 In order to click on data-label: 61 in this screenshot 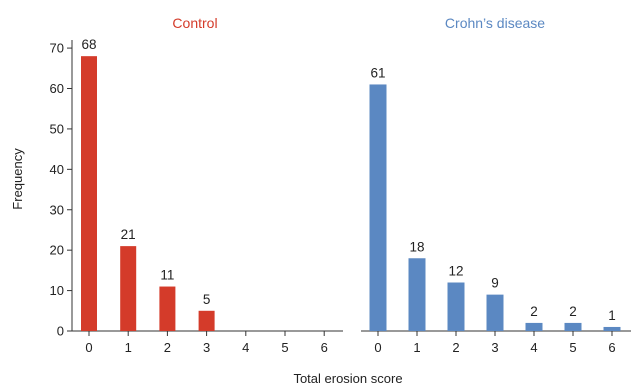, I will do `click(377, 72)`.